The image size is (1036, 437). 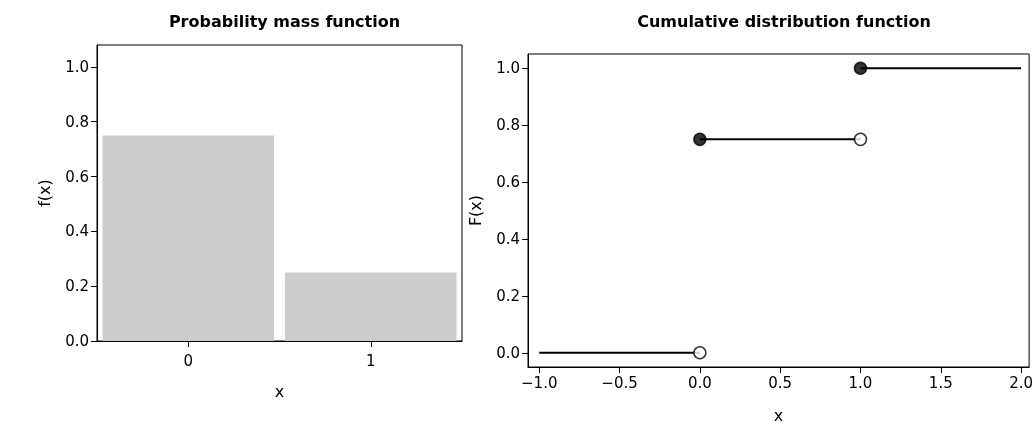 I want to click on x-tick-label: 1.5, so click(x=940, y=382).